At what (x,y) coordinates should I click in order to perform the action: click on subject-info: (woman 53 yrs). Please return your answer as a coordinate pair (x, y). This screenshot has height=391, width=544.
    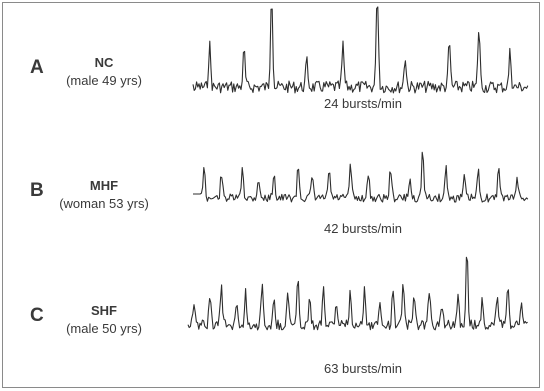
    Looking at the image, I should click on (104, 203).